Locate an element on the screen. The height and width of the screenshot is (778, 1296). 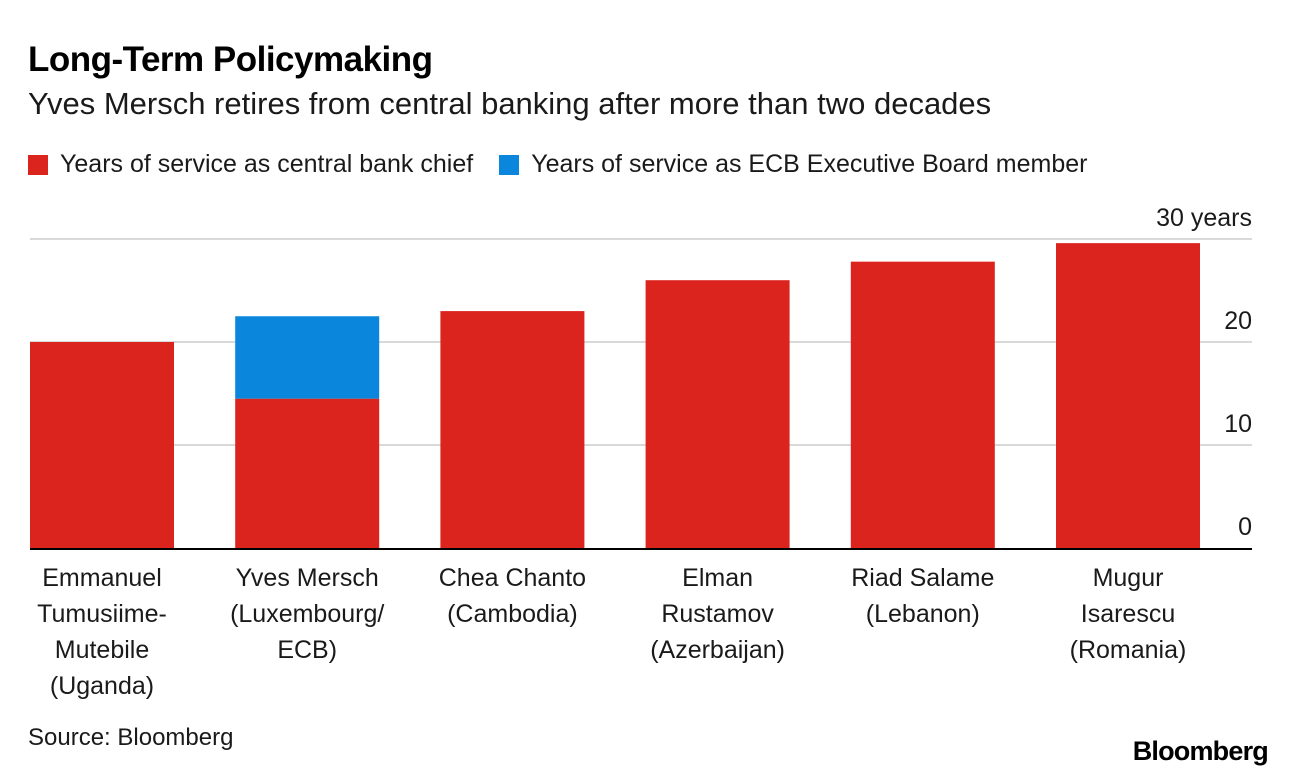
legend-swatch-red is located at coordinates (38, 164).